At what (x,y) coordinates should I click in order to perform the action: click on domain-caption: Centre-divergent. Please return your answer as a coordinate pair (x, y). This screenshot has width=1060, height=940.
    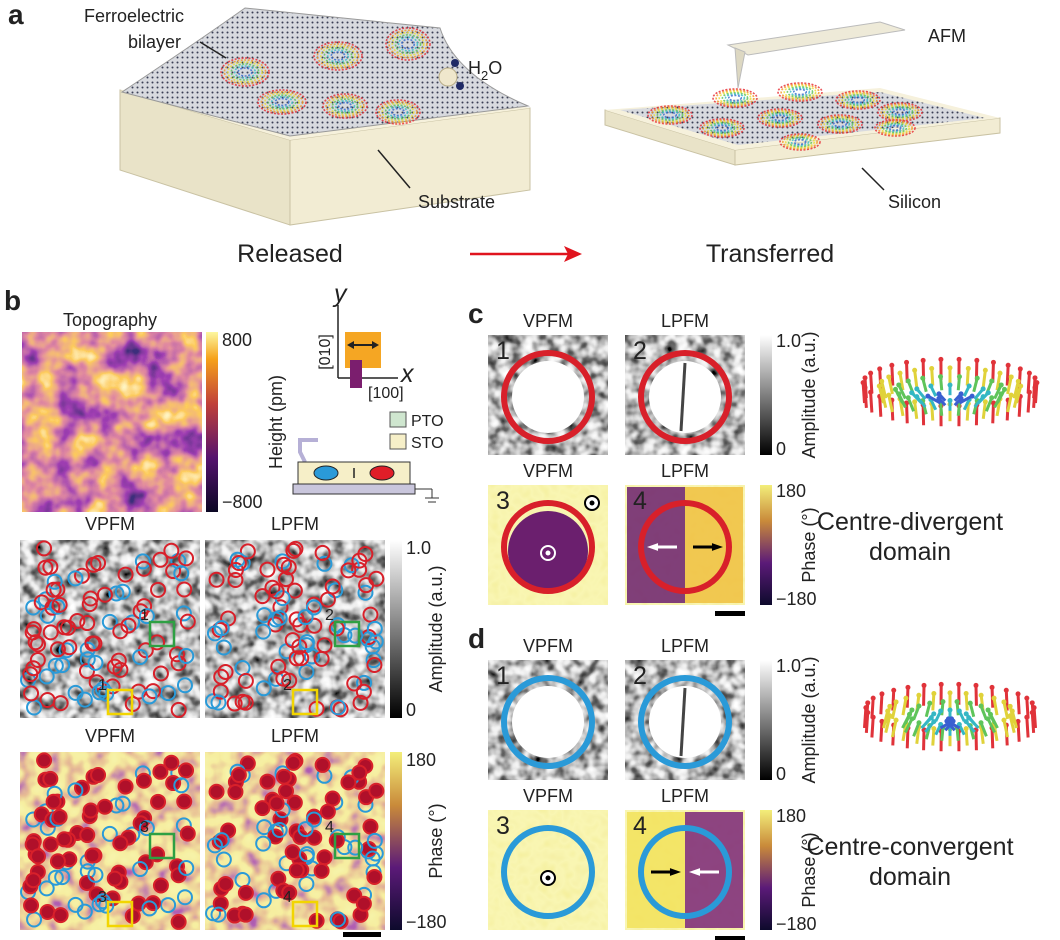
    Looking at the image, I should click on (910, 522).